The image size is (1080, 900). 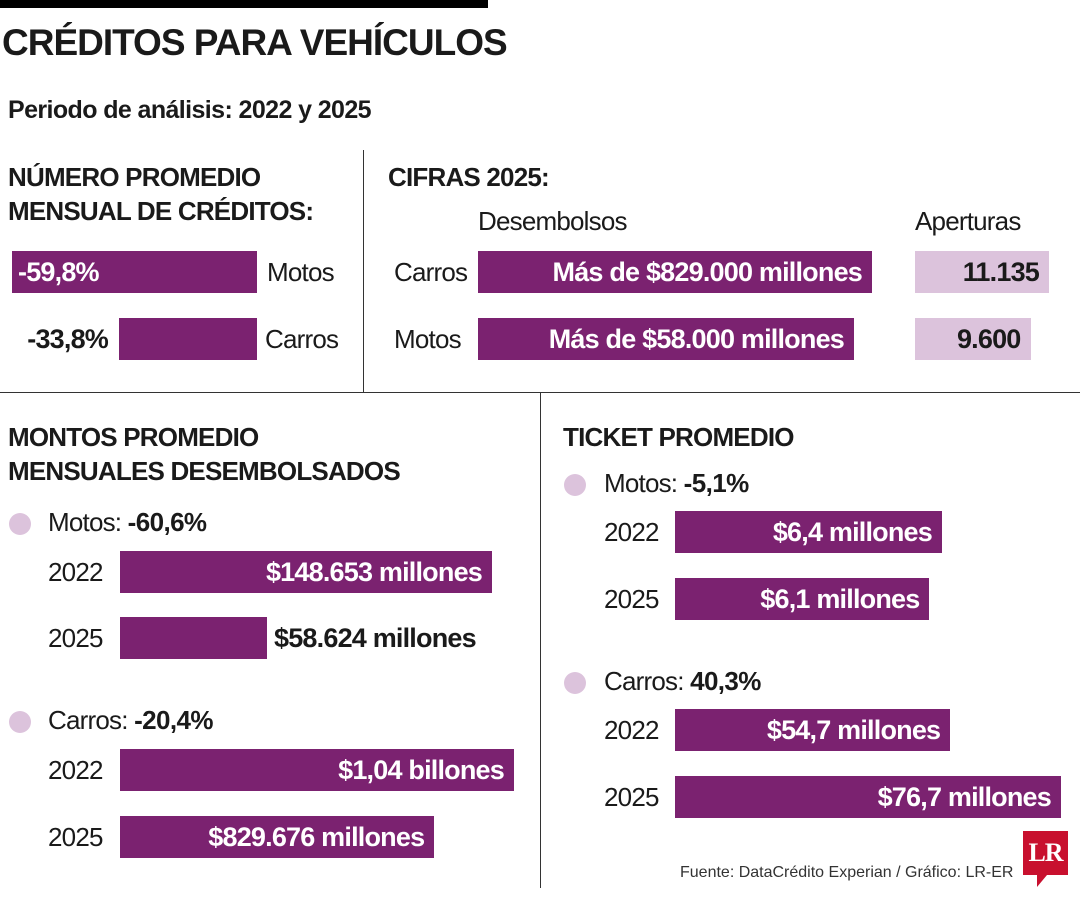 I want to click on bar-montos-motos-2025, so click(x=193, y=638).